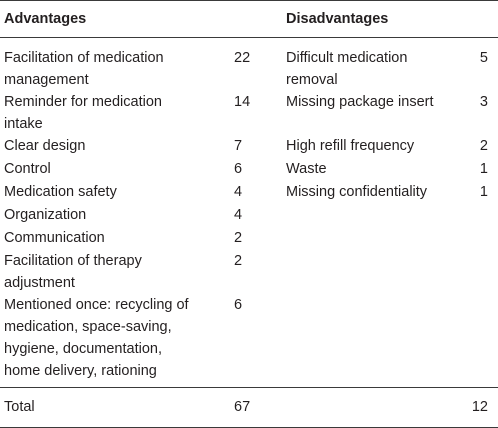  Describe the element at coordinates (54, 238) in the screenshot. I see `advantage-item-label: Communication` at that location.